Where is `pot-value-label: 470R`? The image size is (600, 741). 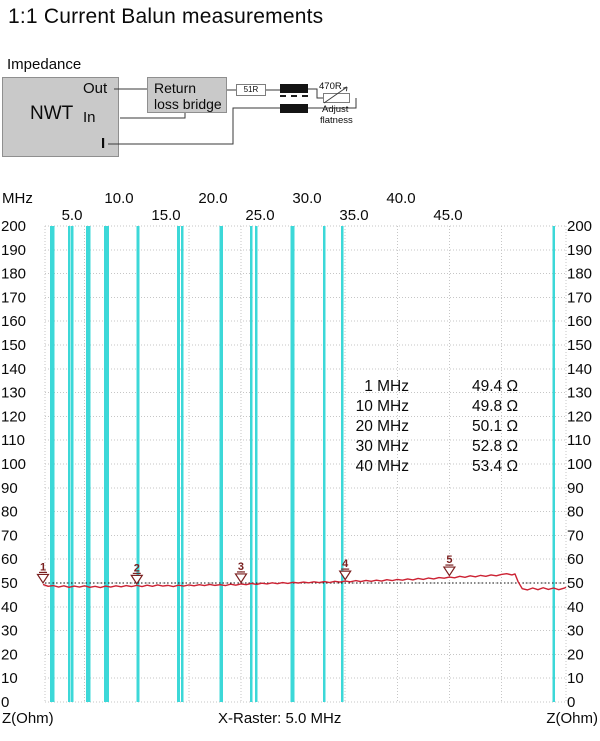
pot-value-label: 470R is located at coordinates (330, 86).